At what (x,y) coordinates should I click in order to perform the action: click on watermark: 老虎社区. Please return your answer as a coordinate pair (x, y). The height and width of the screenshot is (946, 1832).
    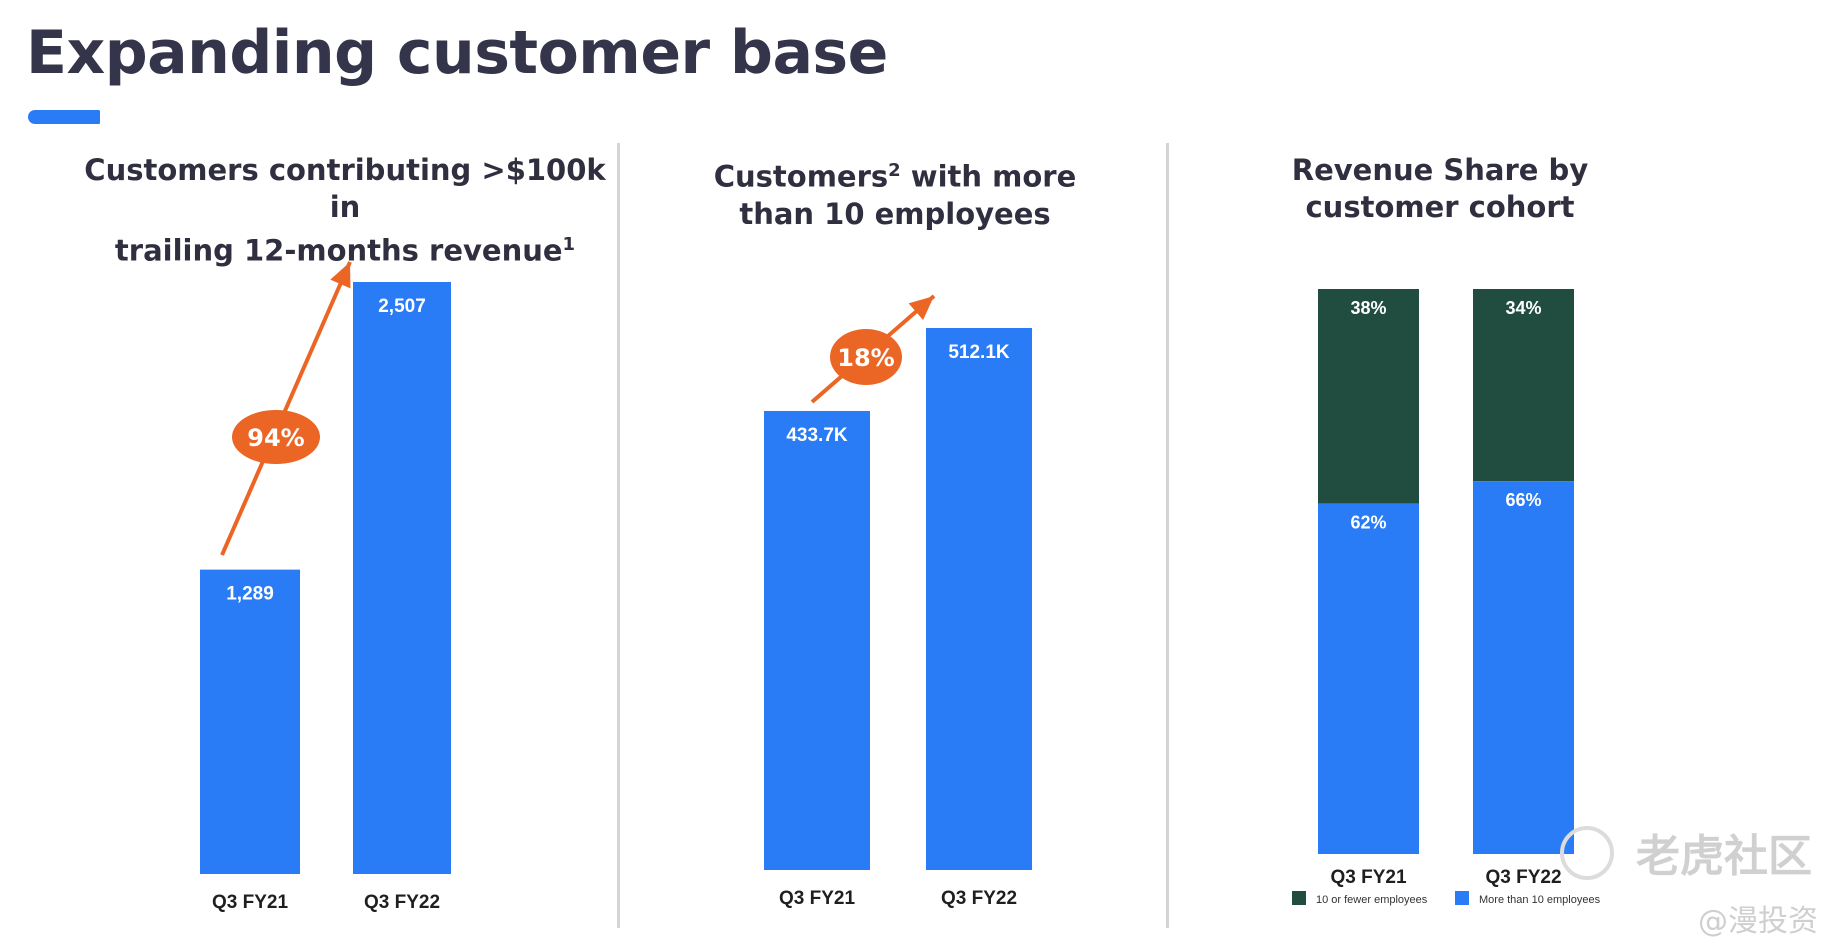
    Looking at the image, I should click on (1724, 856).